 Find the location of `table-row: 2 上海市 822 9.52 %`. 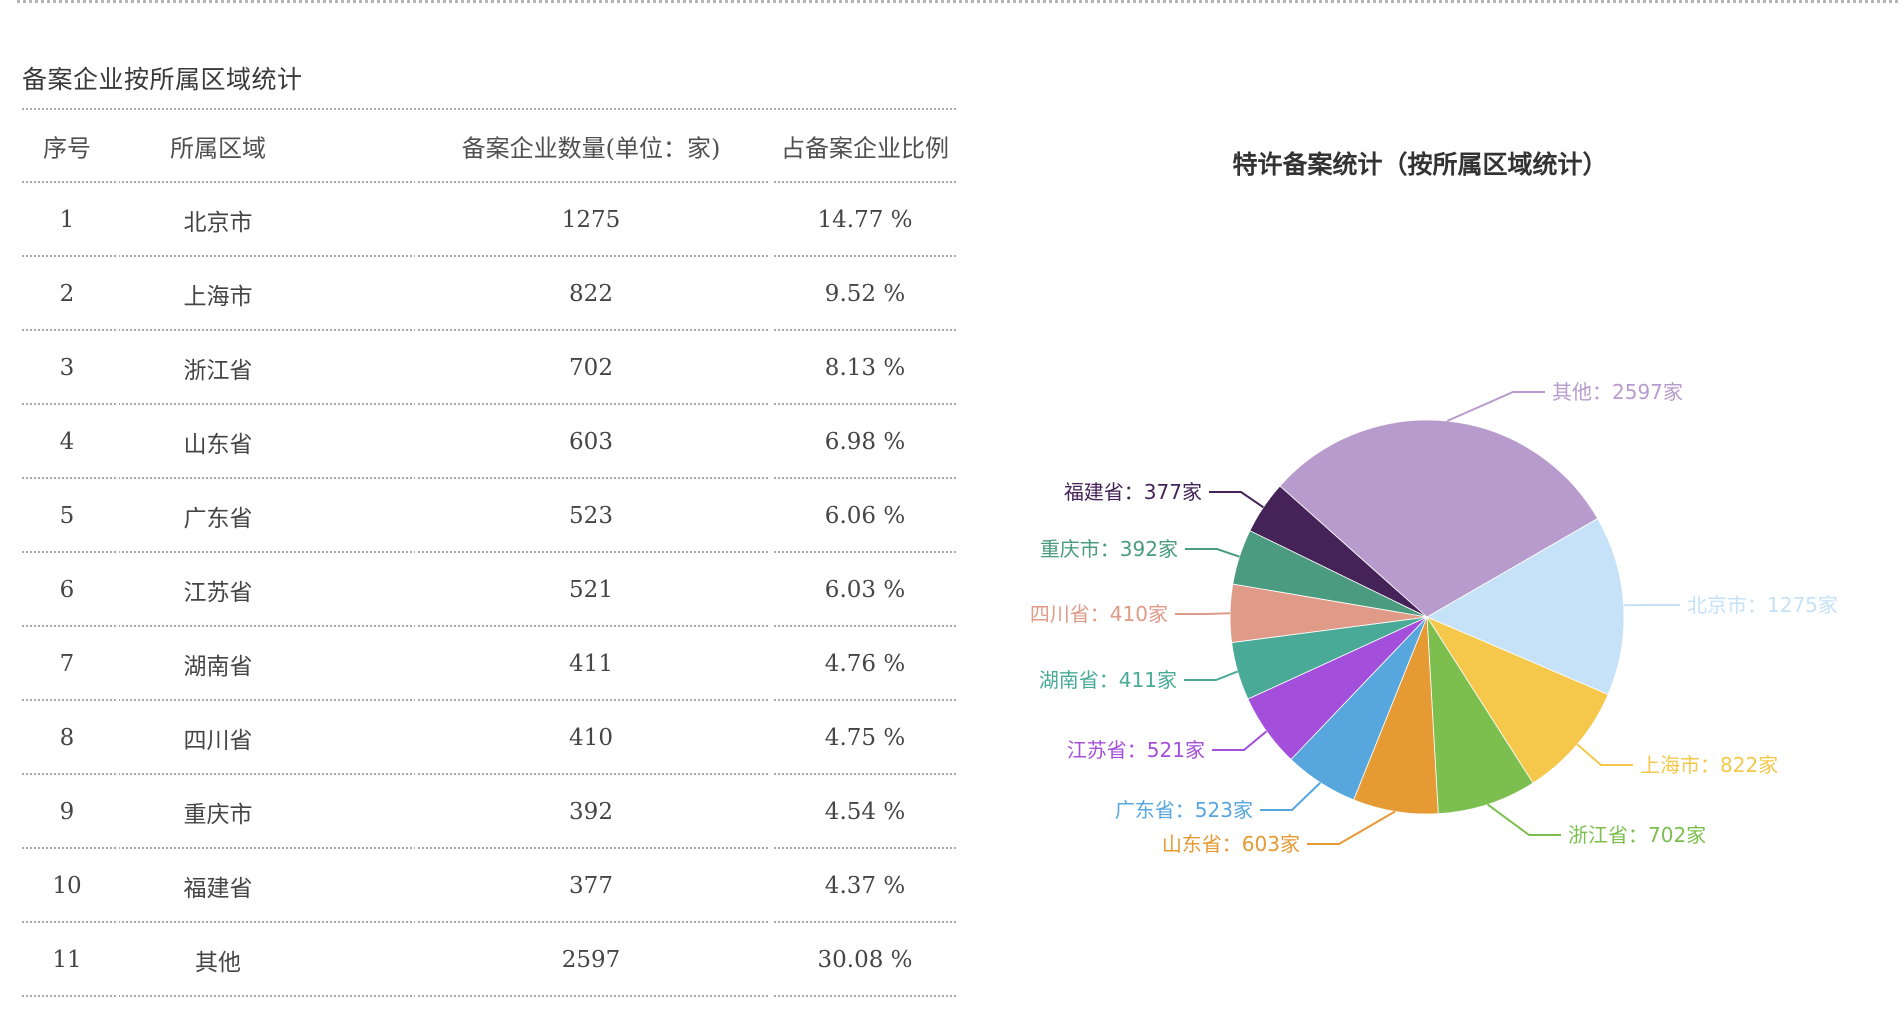

table-row: 2 上海市 822 9.52 % is located at coordinates (489, 294).